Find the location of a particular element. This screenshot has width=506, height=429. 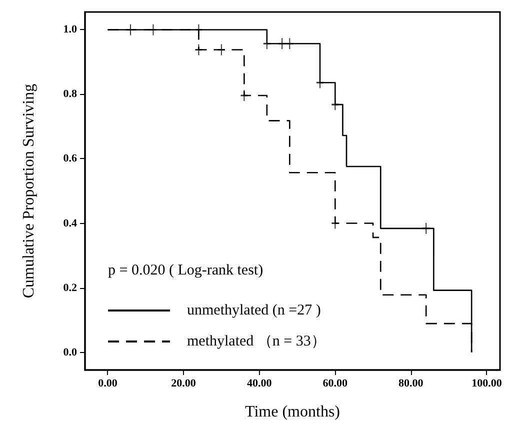

x-axis-title: Time (months) is located at coordinates (292, 412).